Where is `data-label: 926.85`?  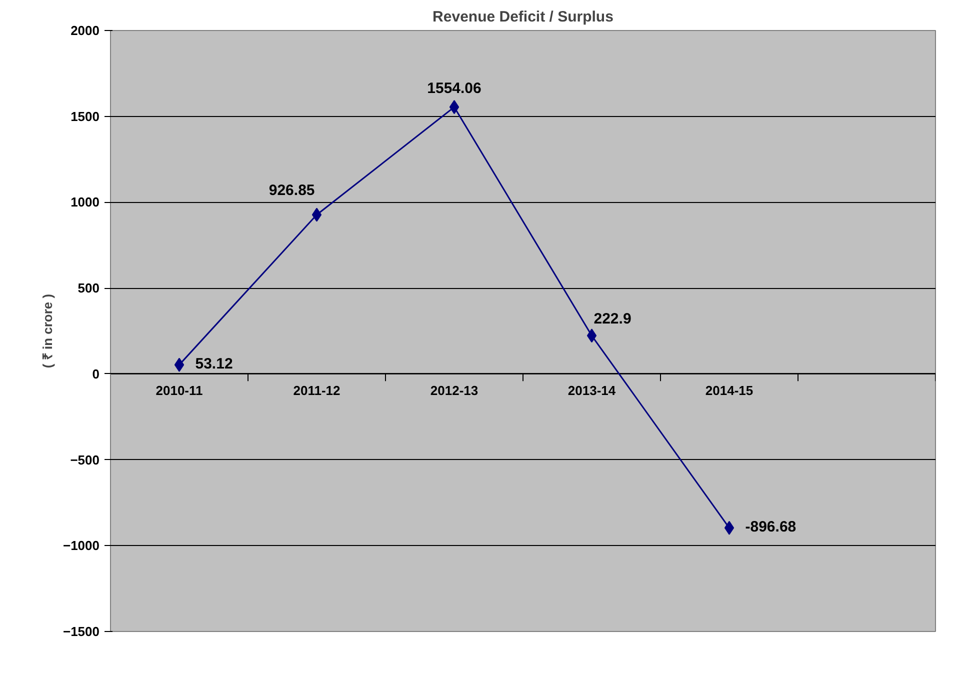
data-label: 926.85 is located at coordinates (291, 190).